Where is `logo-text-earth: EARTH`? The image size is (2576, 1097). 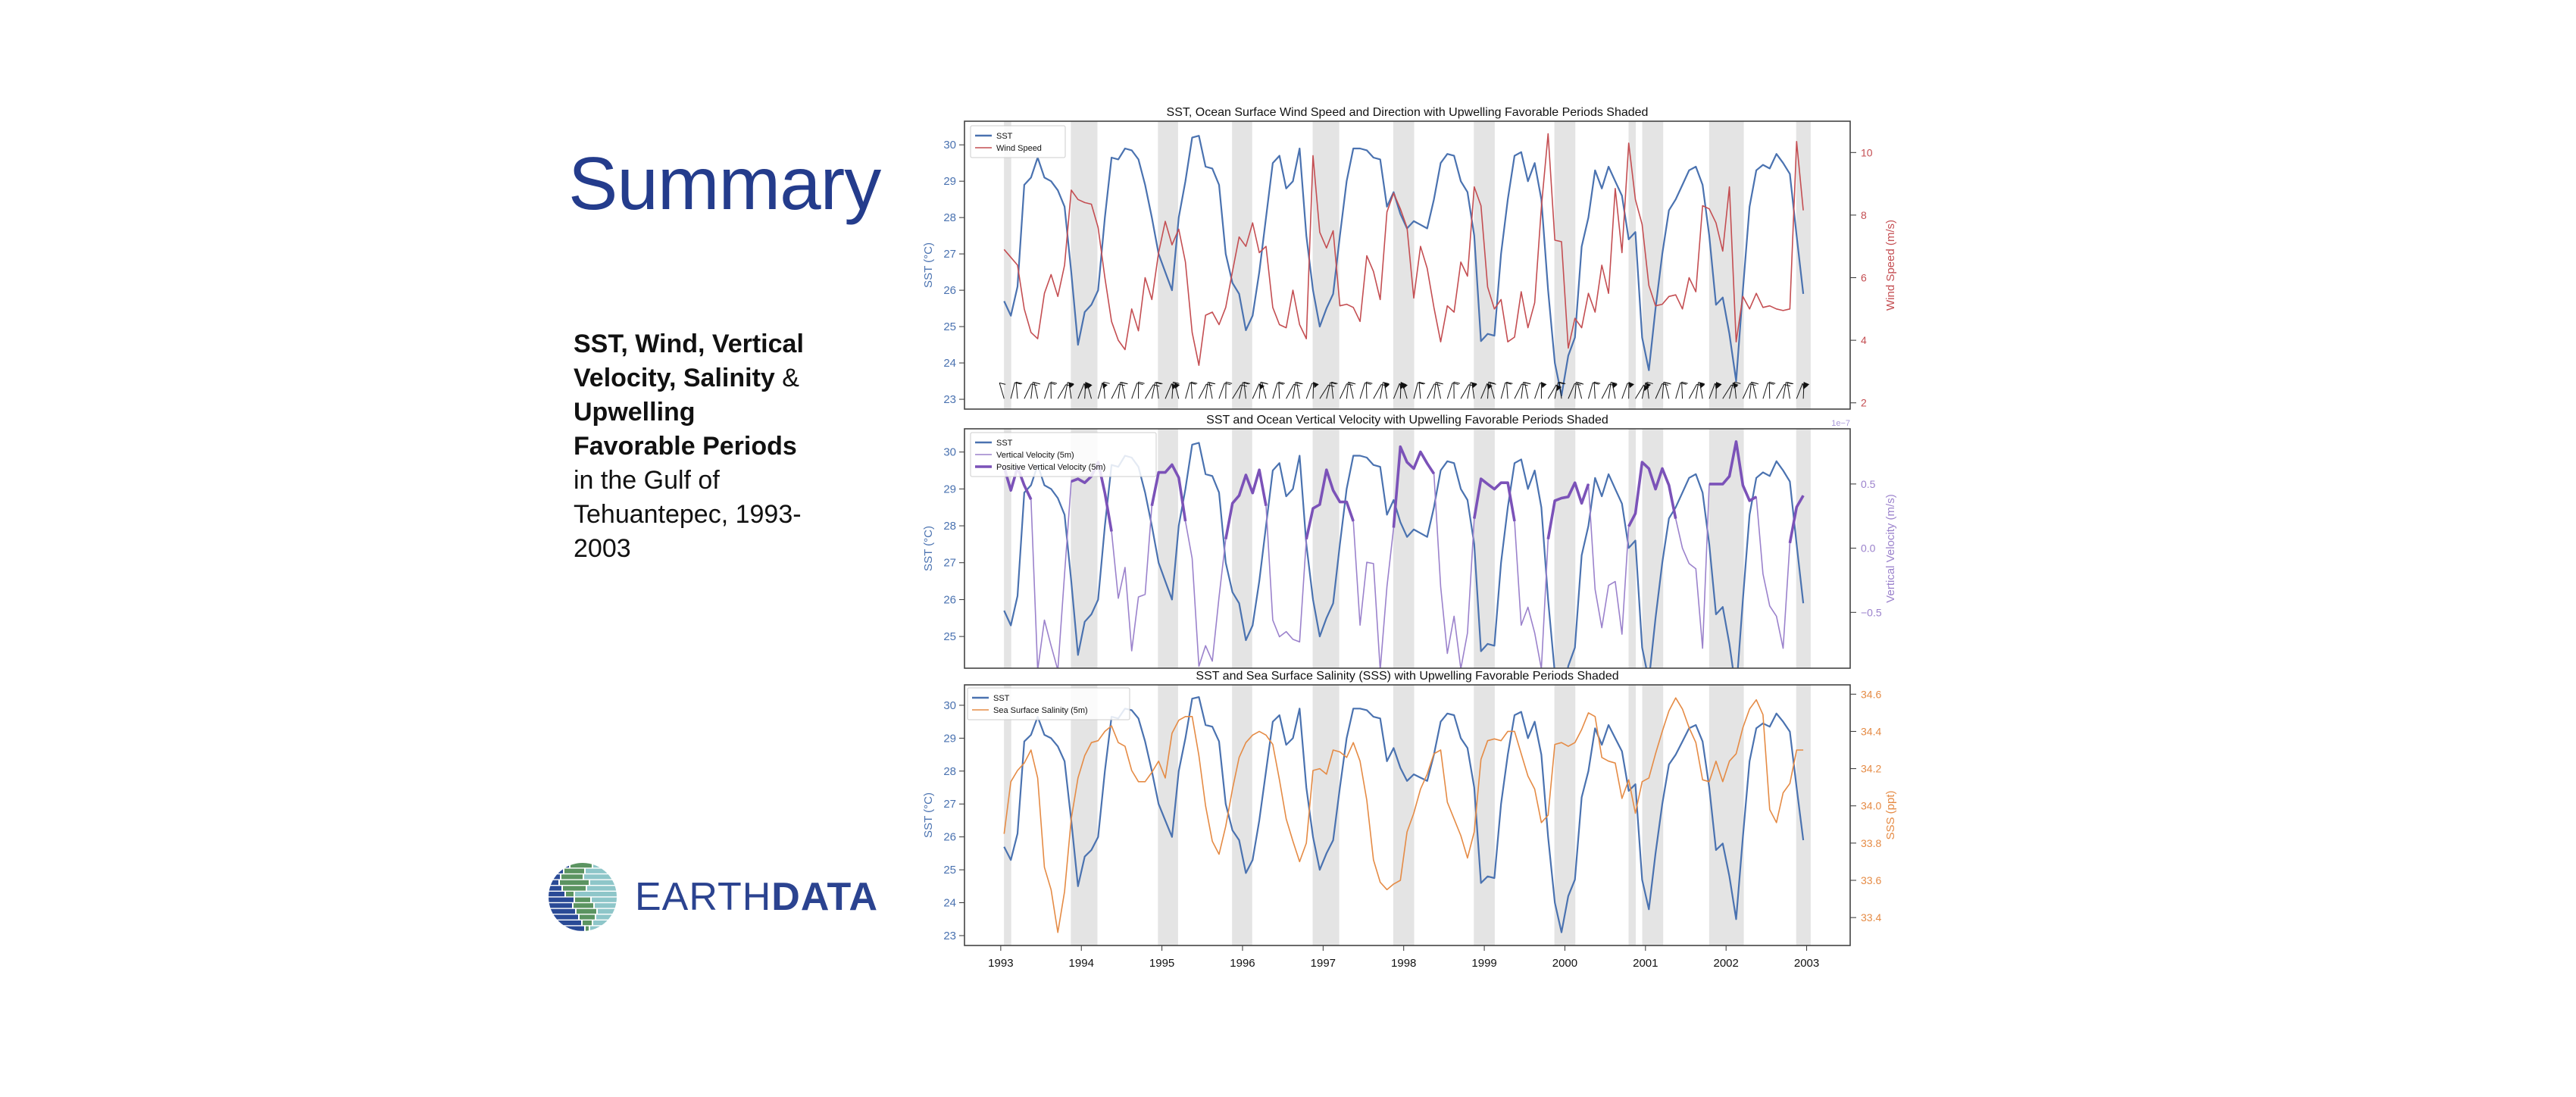 logo-text-earth: EARTH is located at coordinates (703, 897).